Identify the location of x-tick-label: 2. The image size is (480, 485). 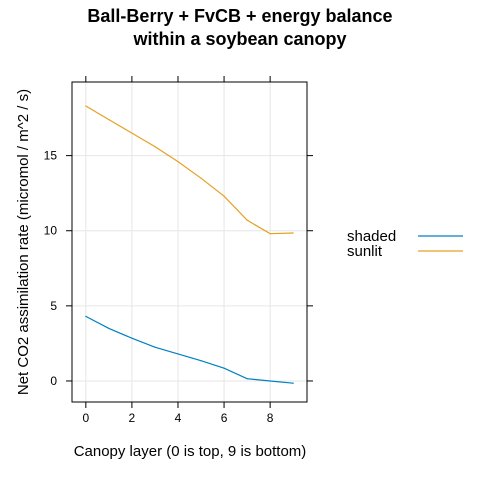
(132, 418).